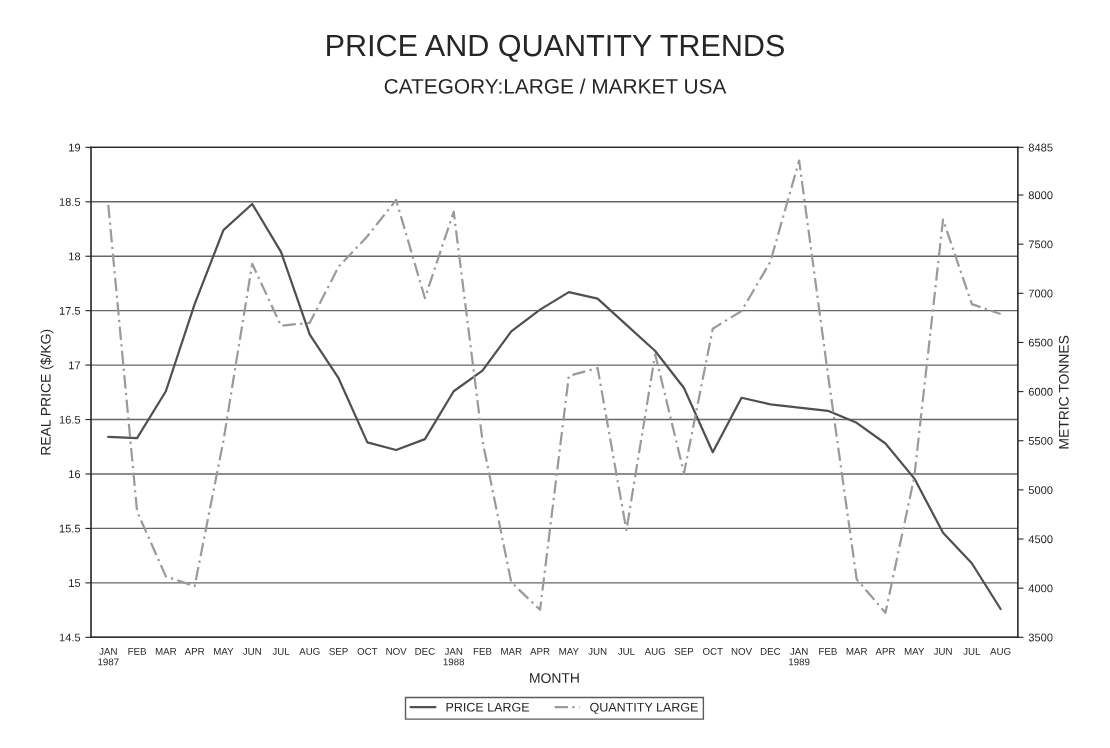  What do you see at coordinates (70, 419) in the screenshot?
I see `y-tick-label: 16.5` at bounding box center [70, 419].